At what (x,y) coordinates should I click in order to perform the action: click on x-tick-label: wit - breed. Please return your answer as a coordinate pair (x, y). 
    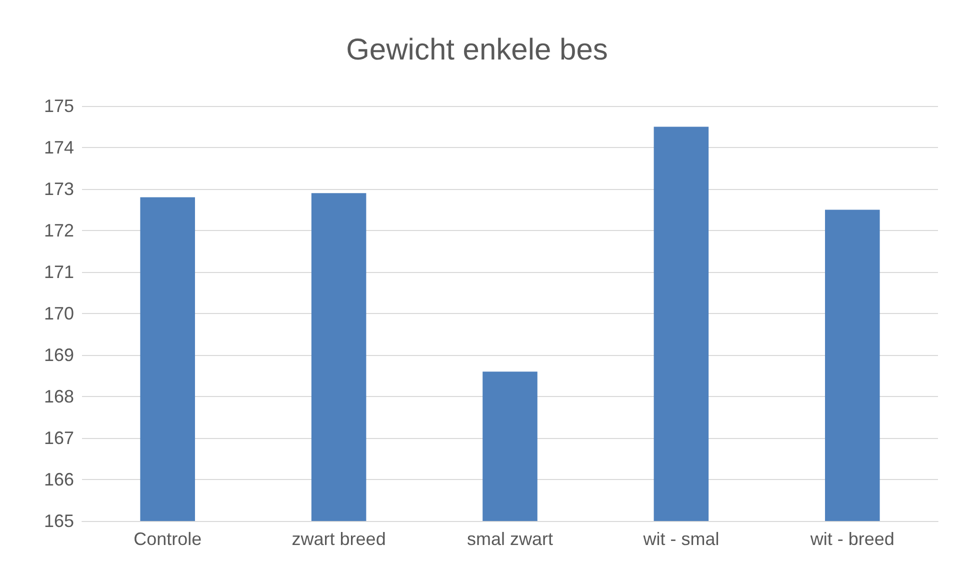
    Looking at the image, I should click on (851, 539).